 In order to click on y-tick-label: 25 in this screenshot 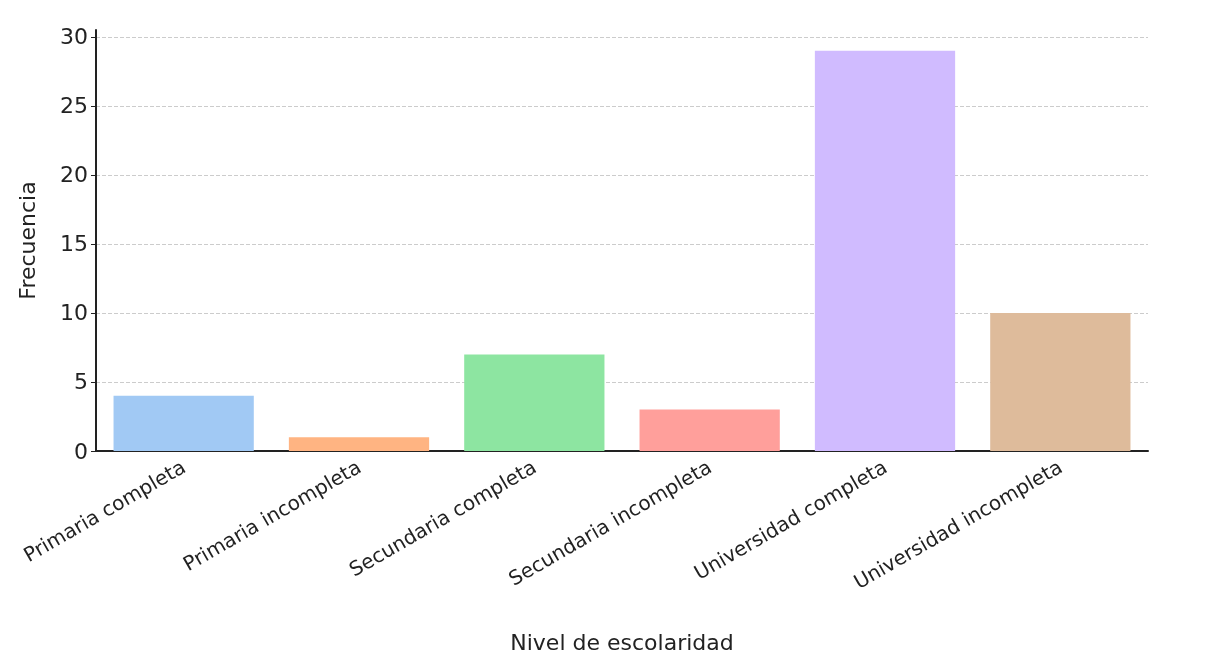, I will do `click(74, 106)`.